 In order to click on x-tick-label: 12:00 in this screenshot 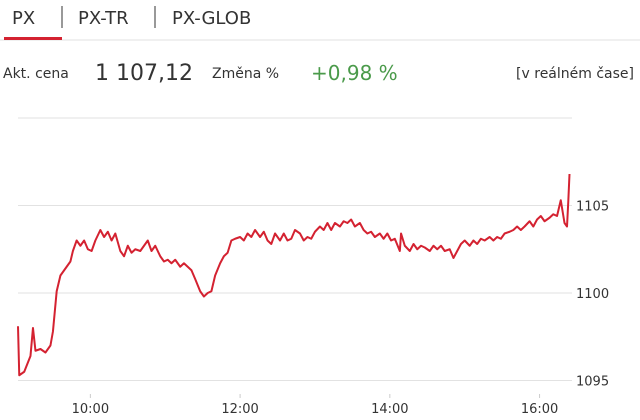, I will do `click(239, 409)`.